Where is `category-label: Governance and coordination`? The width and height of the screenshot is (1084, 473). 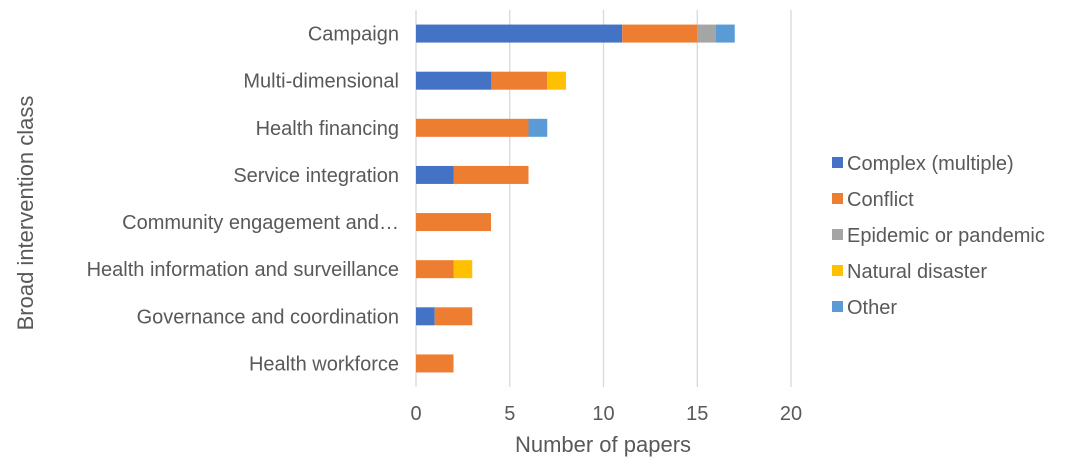
category-label: Governance and coordination is located at coordinates (268, 317).